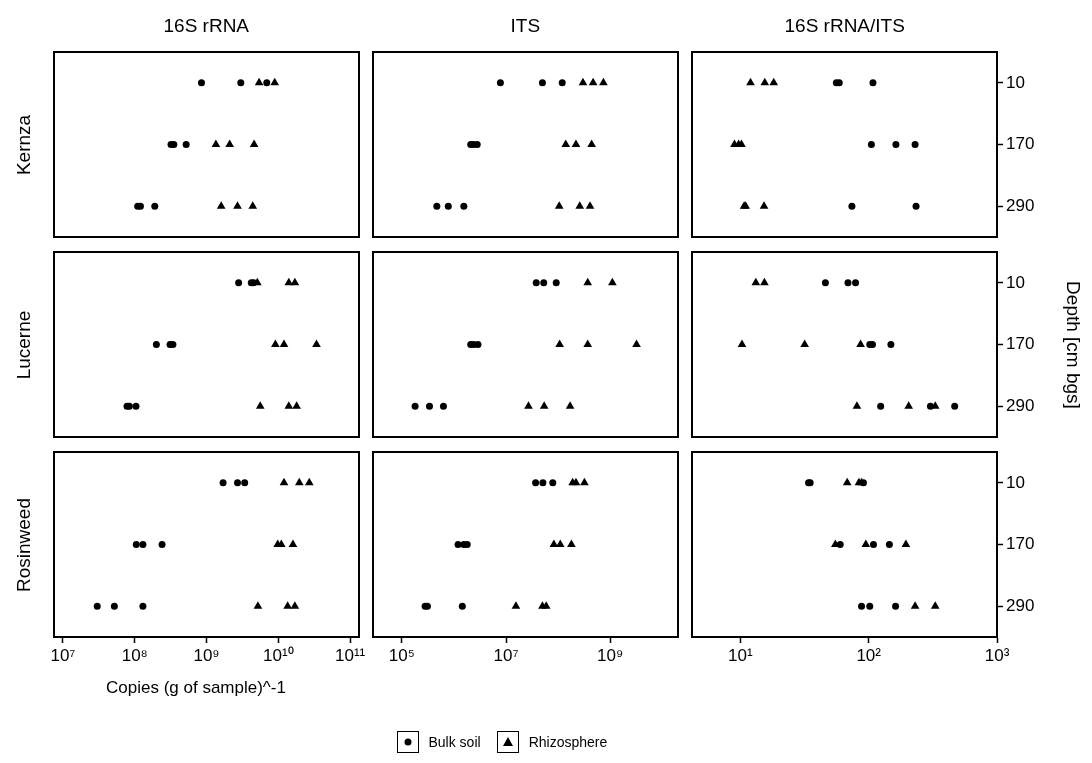  I want to click on x-tick-label: 10², so click(869, 655).